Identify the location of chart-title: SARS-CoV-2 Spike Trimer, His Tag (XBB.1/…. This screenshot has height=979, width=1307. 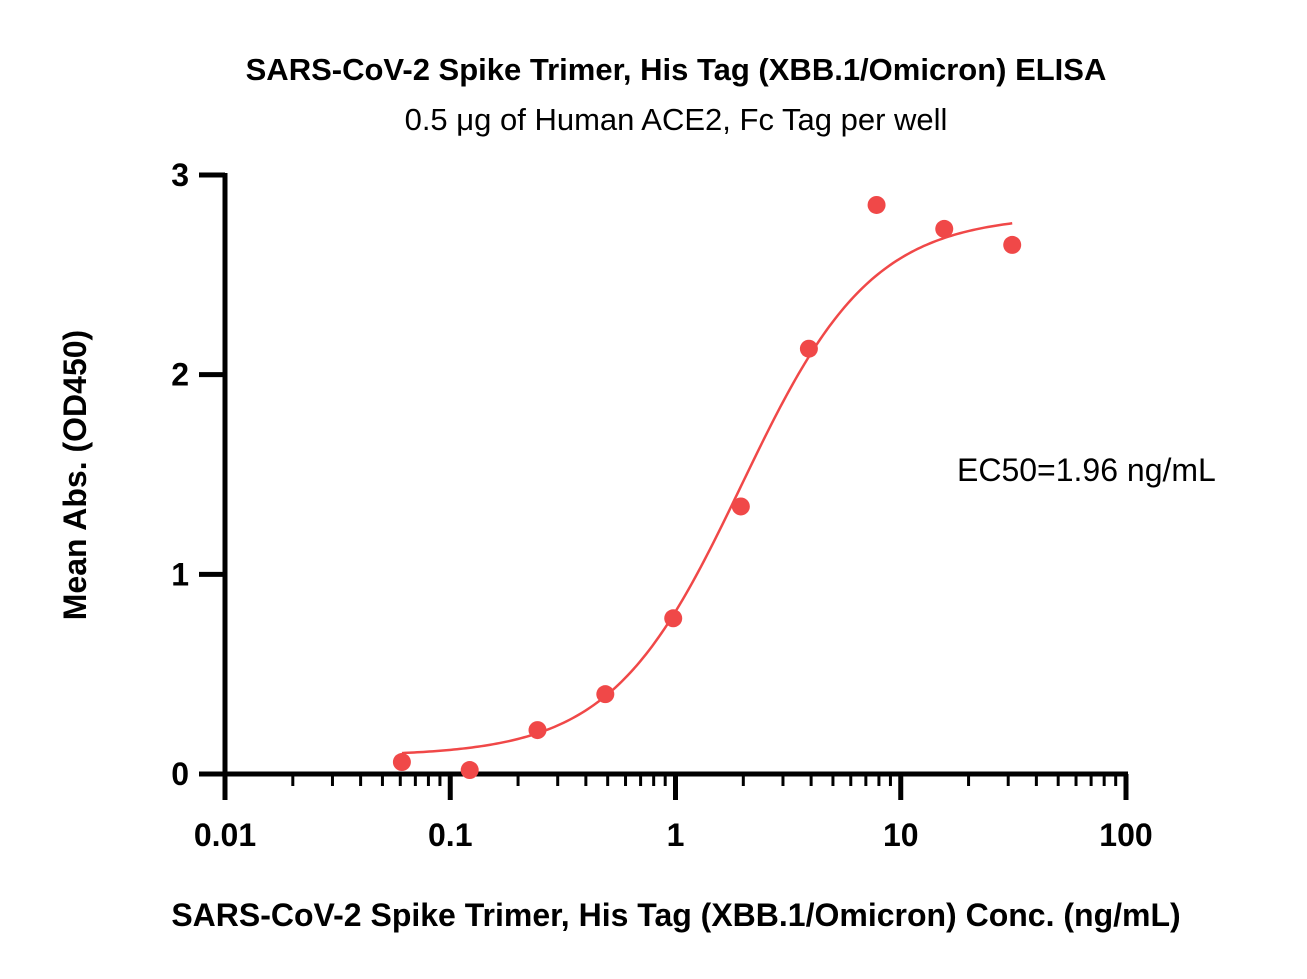
(676, 69).